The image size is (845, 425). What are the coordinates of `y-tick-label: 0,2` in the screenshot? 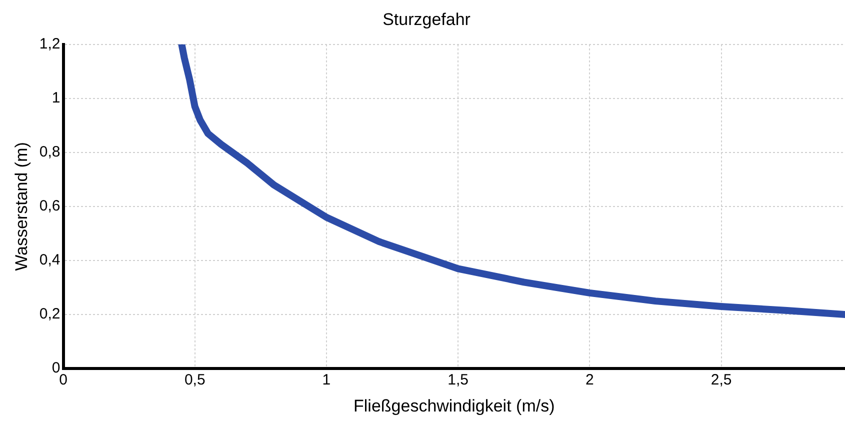 It's located at (49, 314).